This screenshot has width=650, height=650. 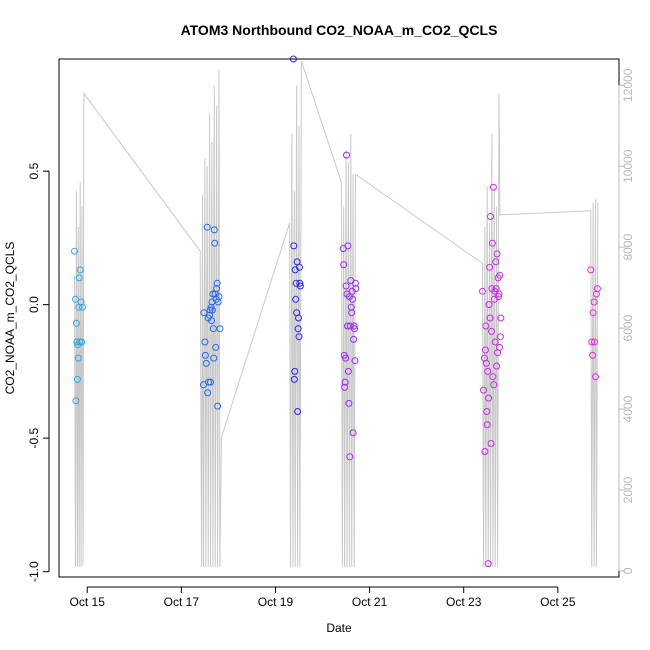 I want to click on secondary-y-tick-label: 8000, so click(x=628, y=247).